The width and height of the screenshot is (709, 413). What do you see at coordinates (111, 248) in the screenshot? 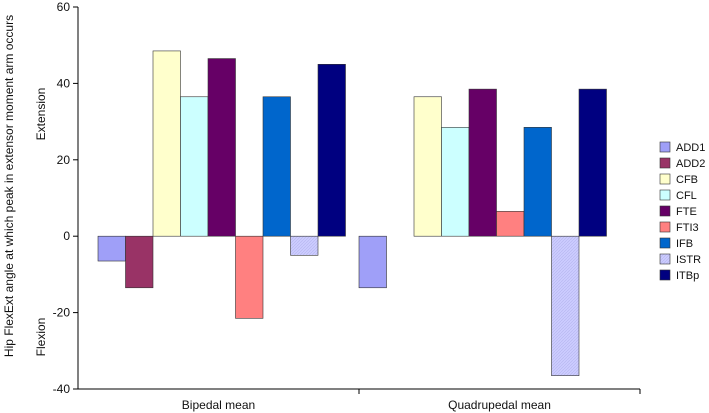
I see `bar-add1-bipedal` at bounding box center [111, 248].